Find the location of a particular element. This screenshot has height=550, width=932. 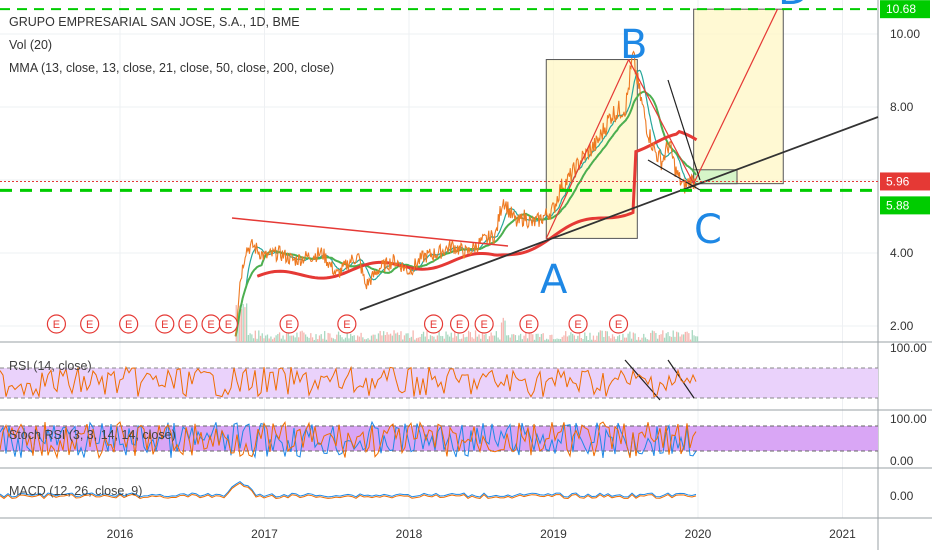

macd-pane-title: MACD (12, 26, close, 9) is located at coordinates (76, 491).